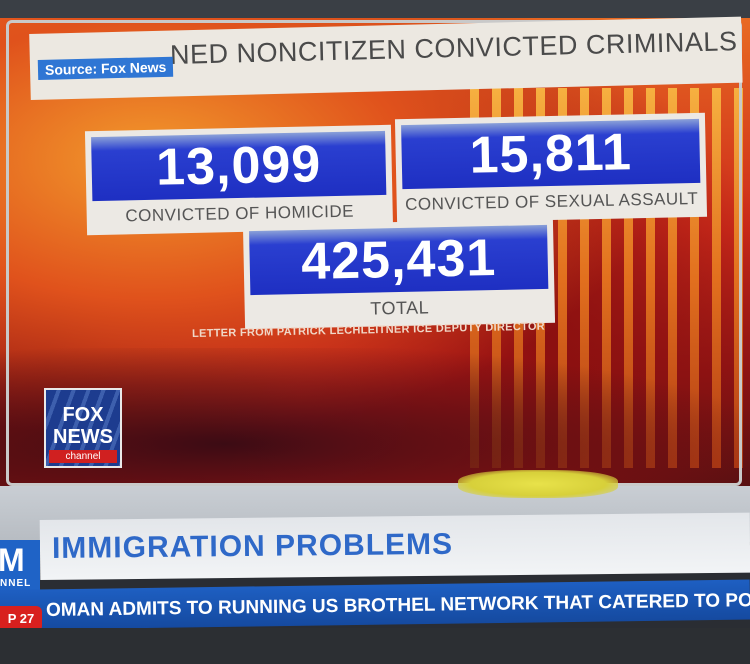 The width and height of the screenshot is (750, 664). What do you see at coordinates (551, 154) in the screenshot?
I see `stat-sexual-assault-value: 15,811` at bounding box center [551, 154].